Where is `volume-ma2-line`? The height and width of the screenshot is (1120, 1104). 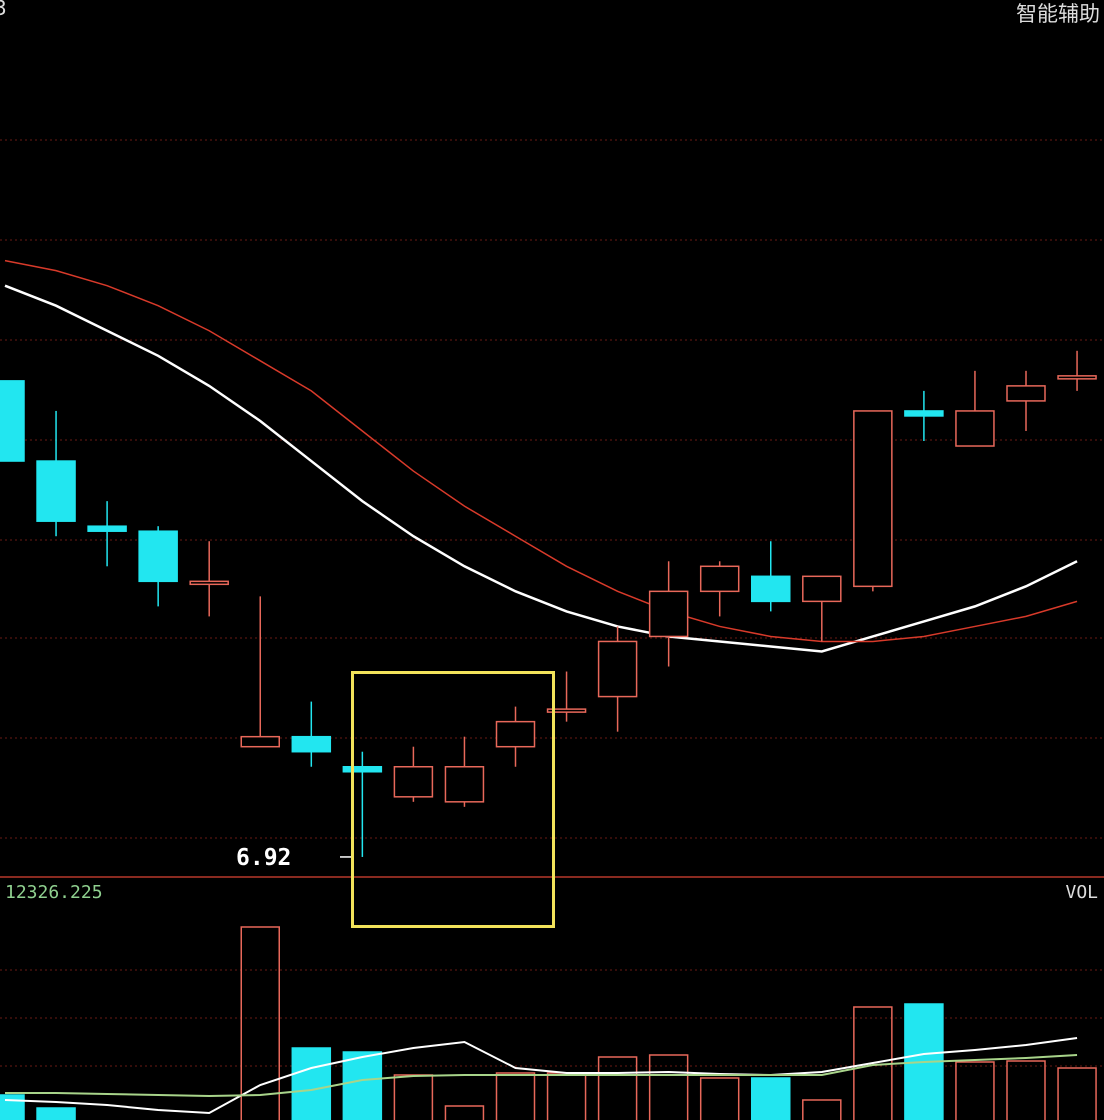 volume-ma2-line is located at coordinates (541, 1075).